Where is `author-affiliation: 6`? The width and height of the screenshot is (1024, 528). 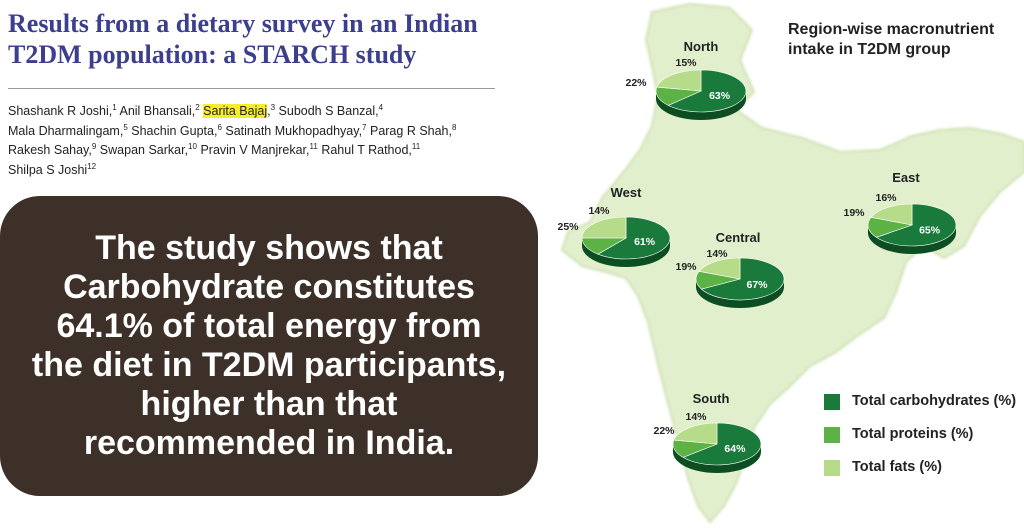
author-affiliation: 6 is located at coordinates (219, 127).